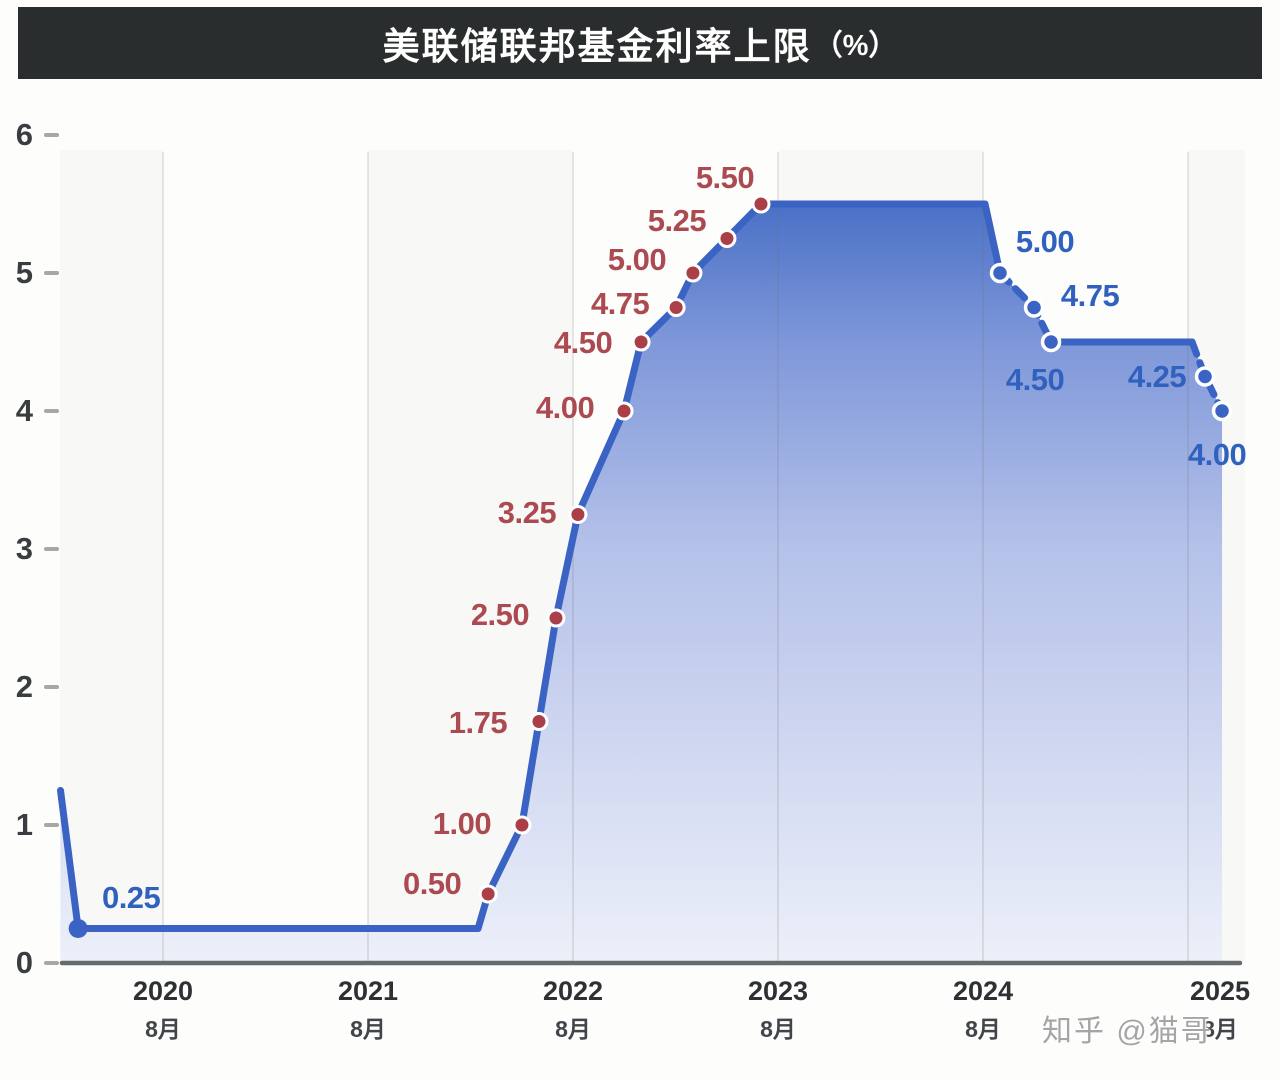 The height and width of the screenshot is (1080, 1280). I want to click on chart-title-unit: （%）, so click(855, 46).